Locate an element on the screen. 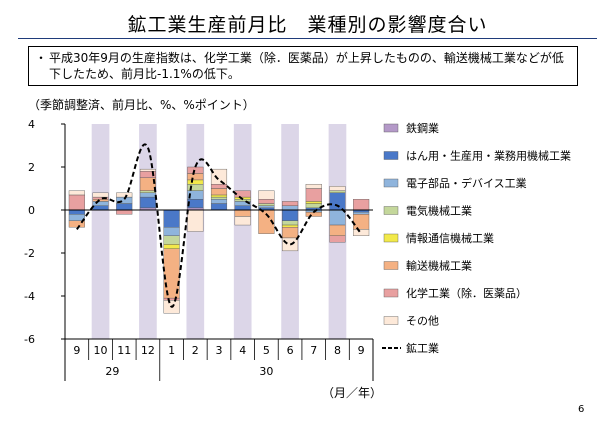 The height and width of the screenshot is (426, 615). x-tick-label: 8 is located at coordinates (337, 350).